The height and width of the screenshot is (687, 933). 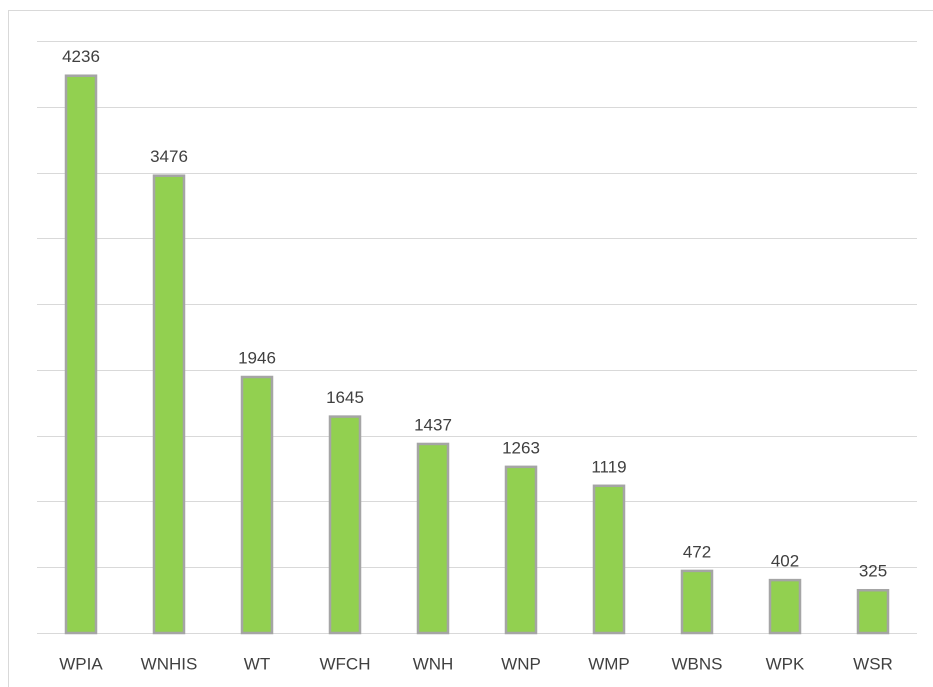 What do you see at coordinates (345, 663) in the screenshot?
I see `x-tick-label: WFCH` at bounding box center [345, 663].